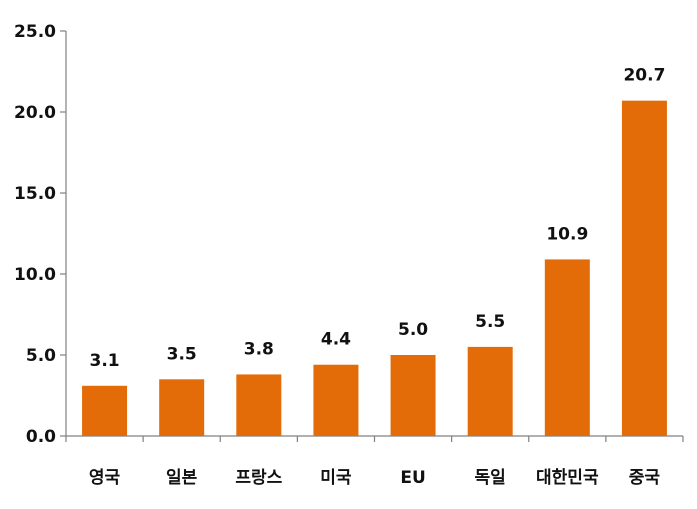 Image resolution: width=697 pixels, height=509 pixels. Describe the element at coordinates (182, 354) in the screenshot. I see `bar-value-label: 3.5` at that location.